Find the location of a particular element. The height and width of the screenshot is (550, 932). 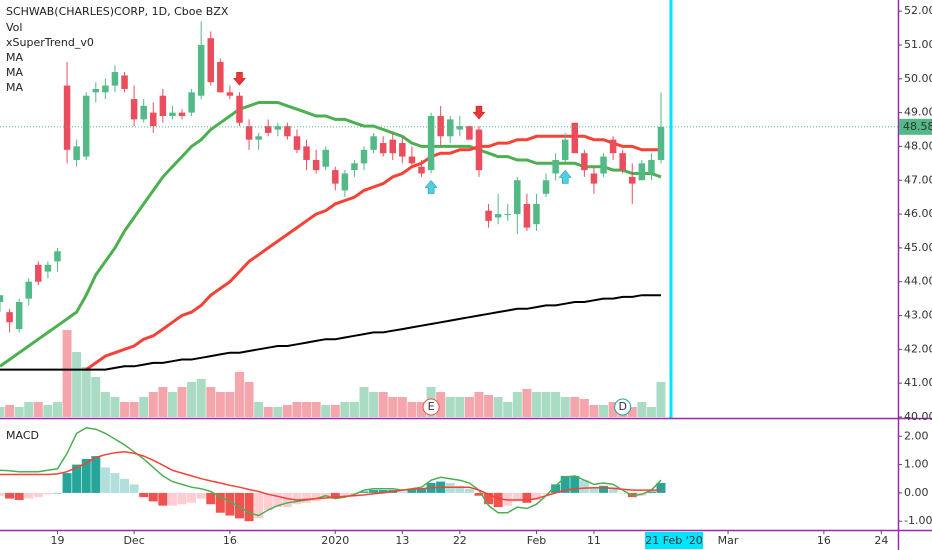

event-badge is located at coordinates (623, 407).